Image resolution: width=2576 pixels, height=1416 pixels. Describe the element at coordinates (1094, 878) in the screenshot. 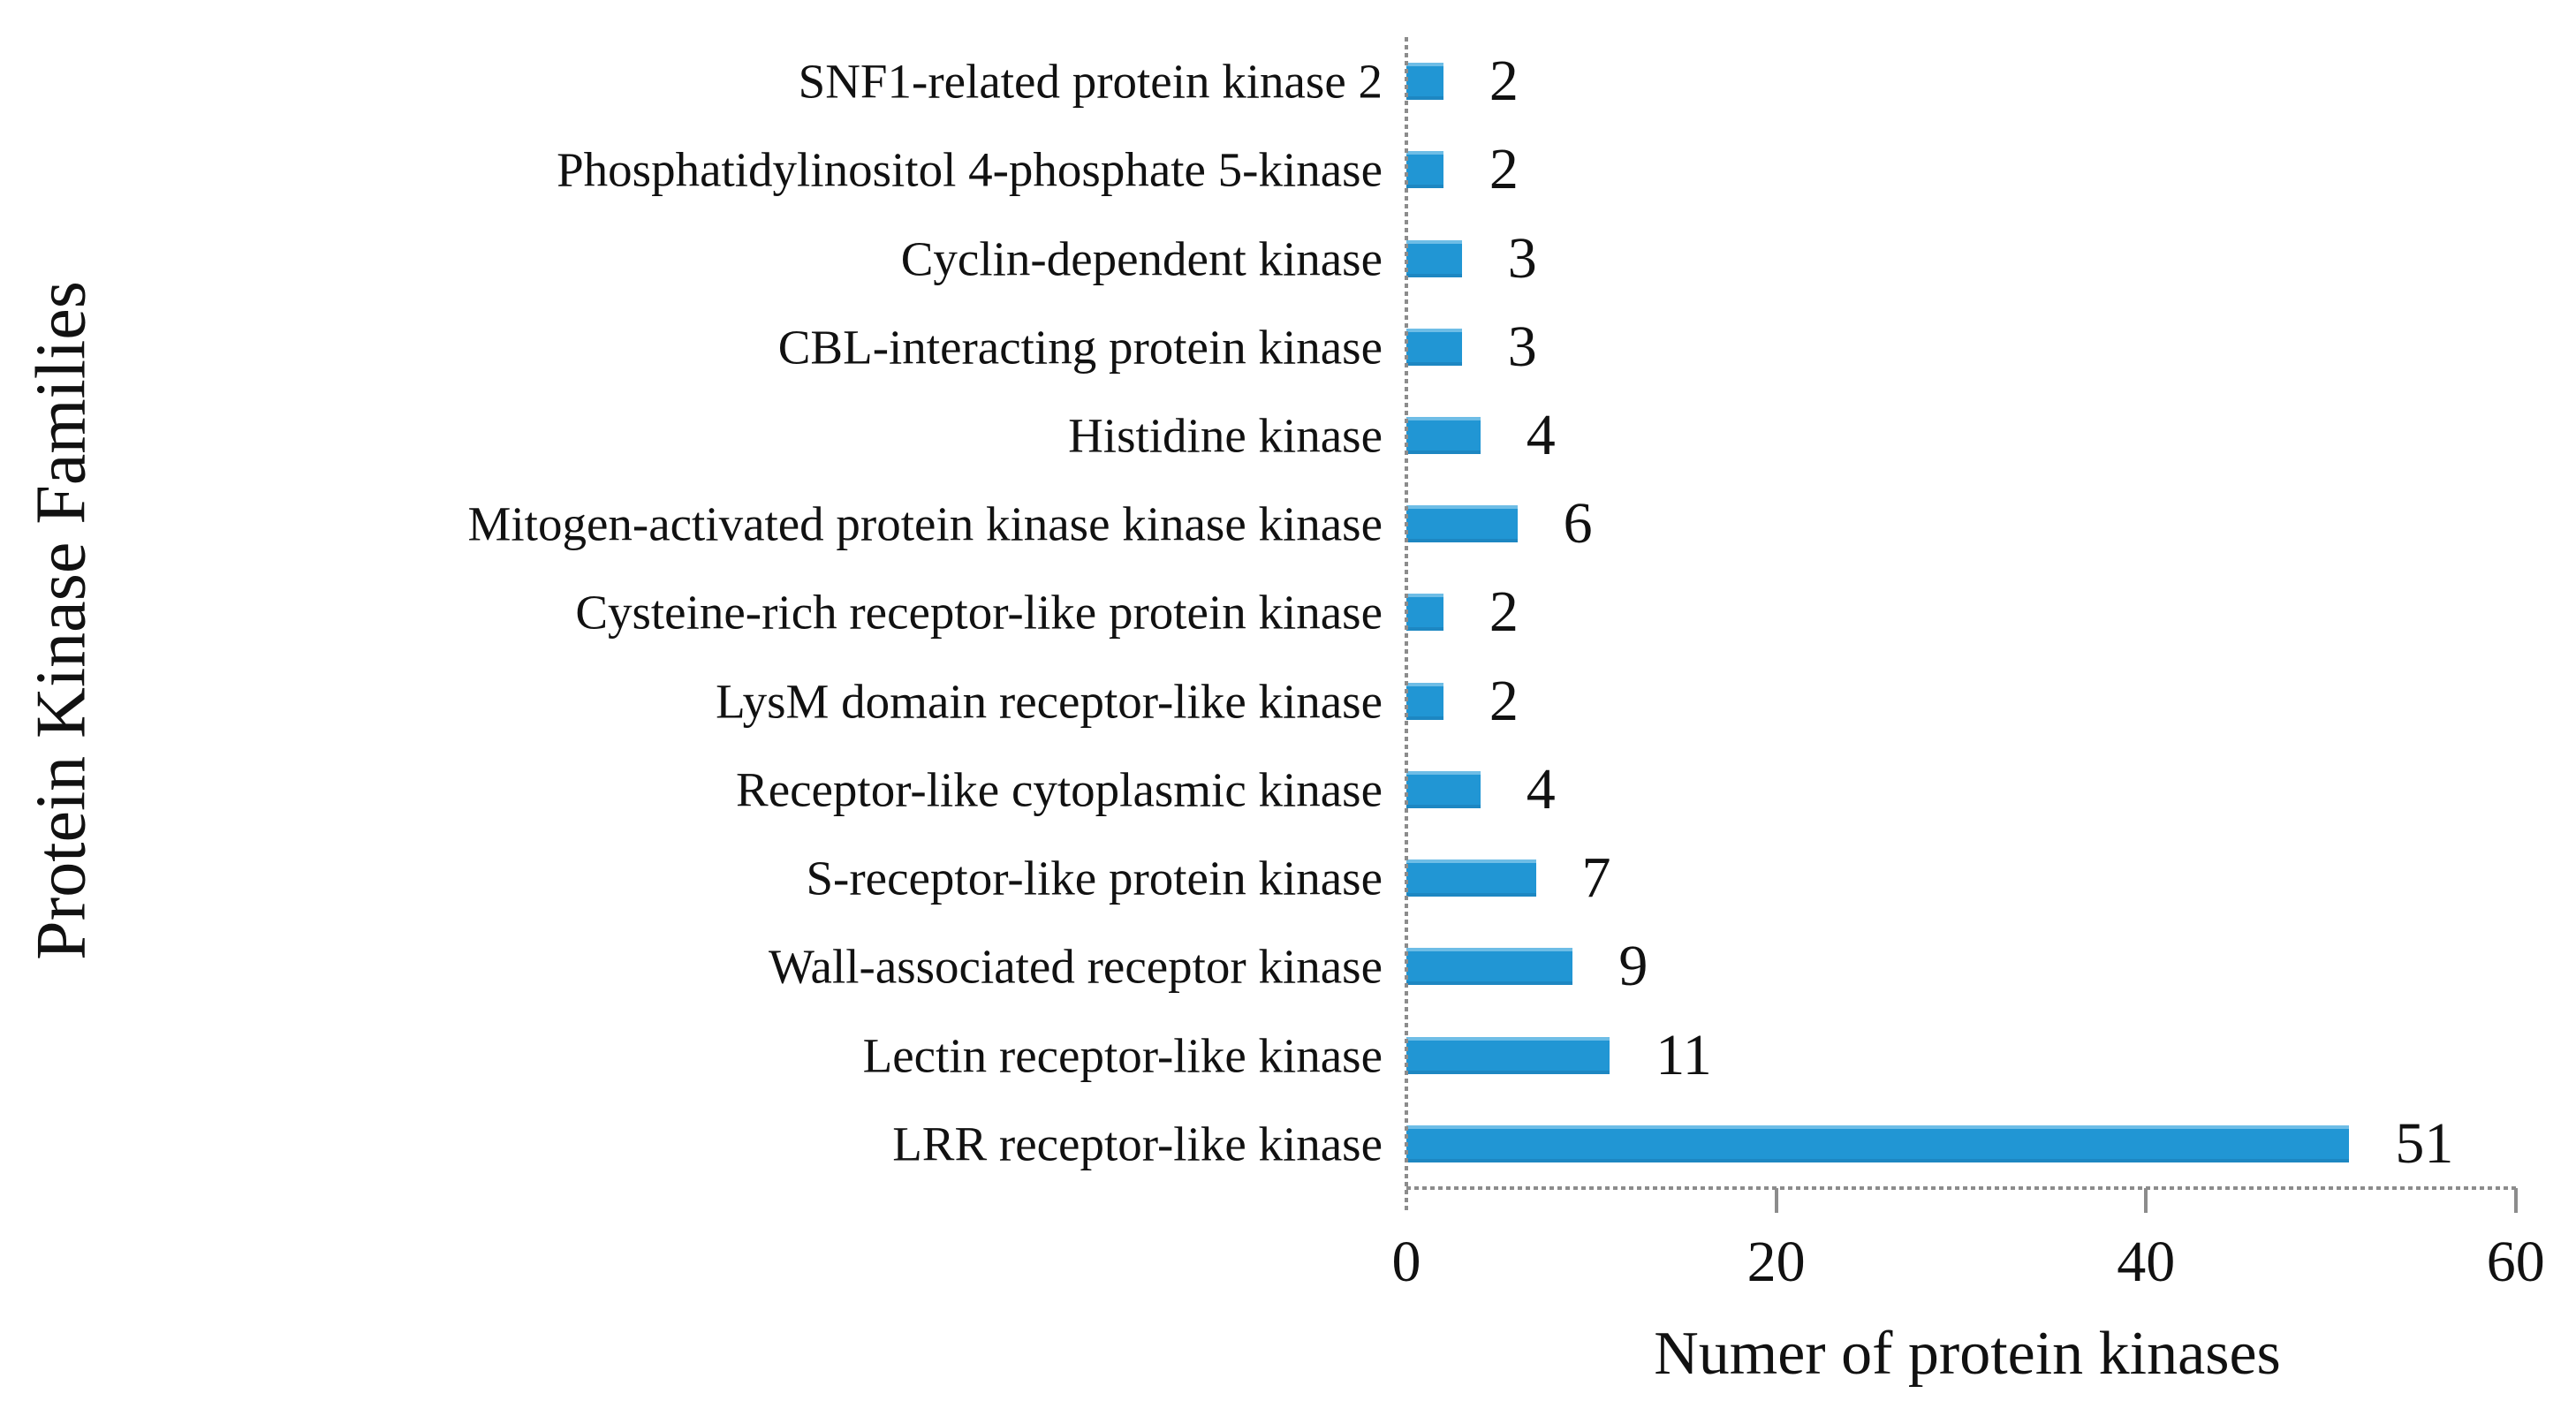

I see `category-label: S-receptor-like protein kinase` at that location.